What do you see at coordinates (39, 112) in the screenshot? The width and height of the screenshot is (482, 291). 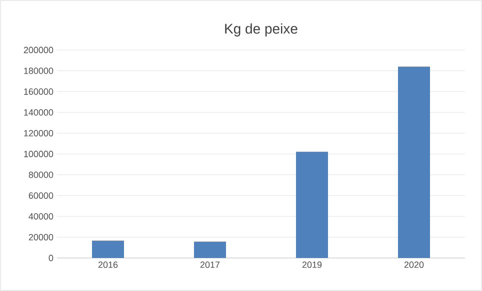 I see `y-tick-label: 140000` at bounding box center [39, 112].